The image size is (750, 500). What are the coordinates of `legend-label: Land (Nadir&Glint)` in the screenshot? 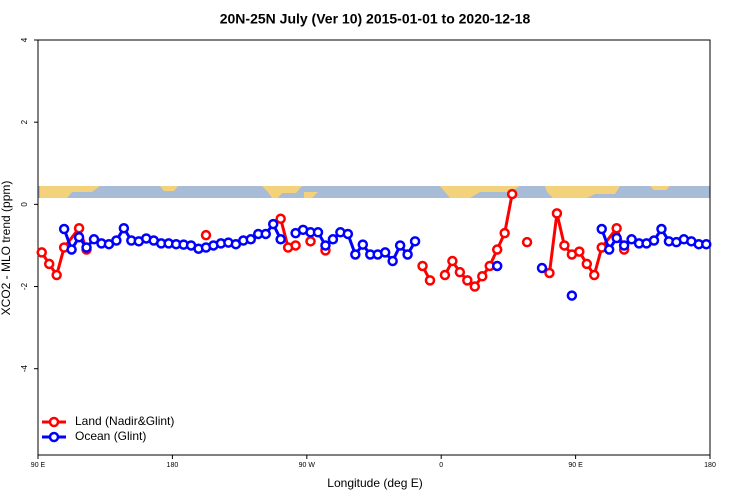 It's located at (124, 421).